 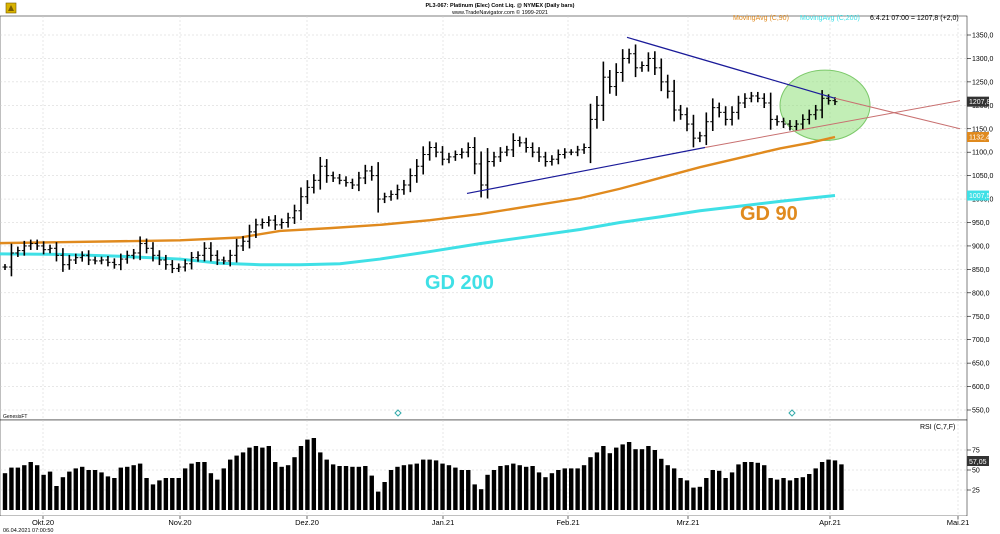 What do you see at coordinates (983, 176) in the screenshot?
I see `y-tick-label: 1050,0` at bounding box center [983, 176].